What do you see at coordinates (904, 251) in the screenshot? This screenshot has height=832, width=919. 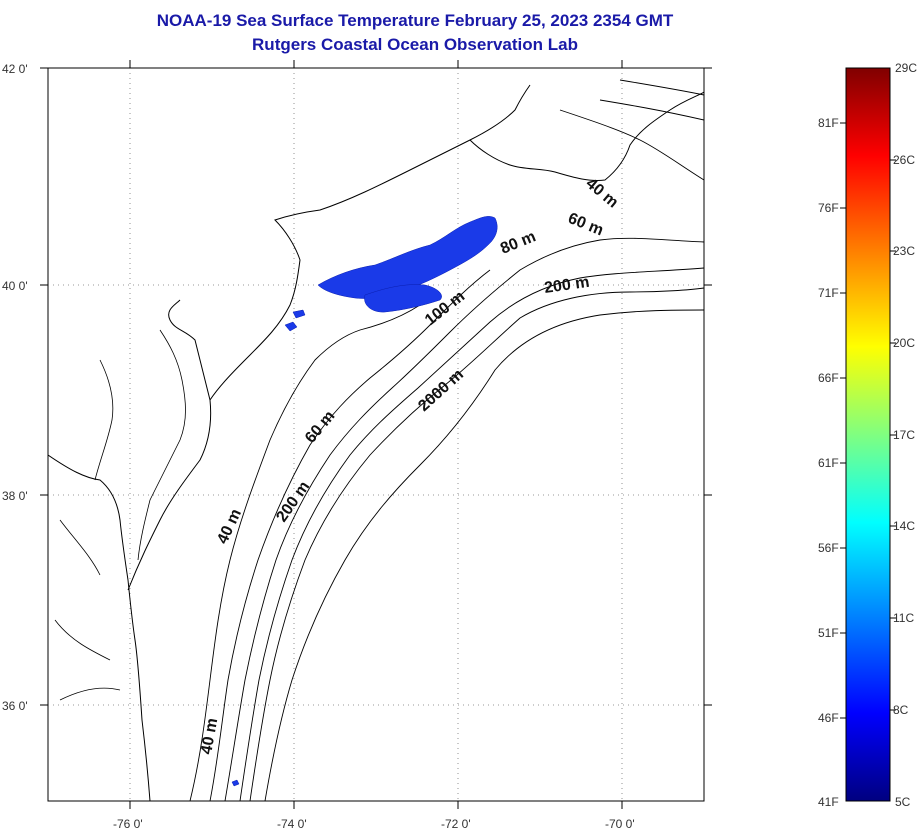 I see `colorbar-celsius-label: 23C` at bounding box center [904, 251].